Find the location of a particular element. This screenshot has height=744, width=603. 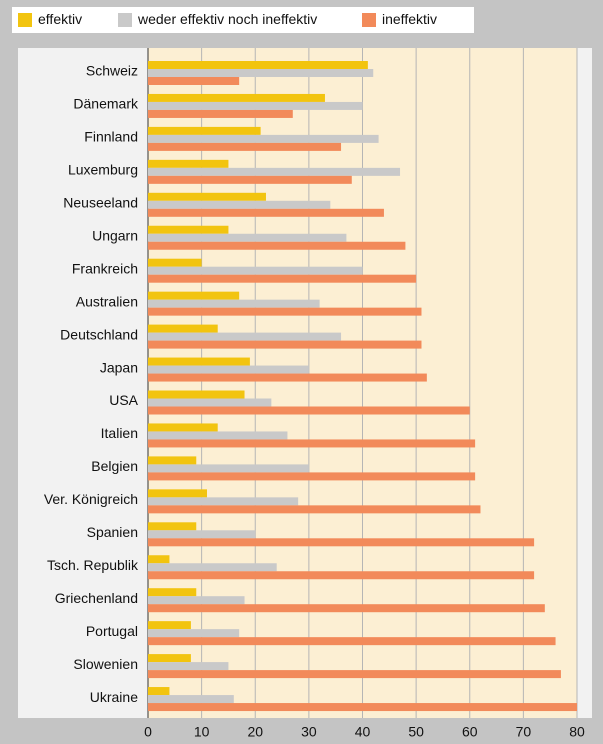

y-tick-label: Spanien is located at coordinates (112, 532).